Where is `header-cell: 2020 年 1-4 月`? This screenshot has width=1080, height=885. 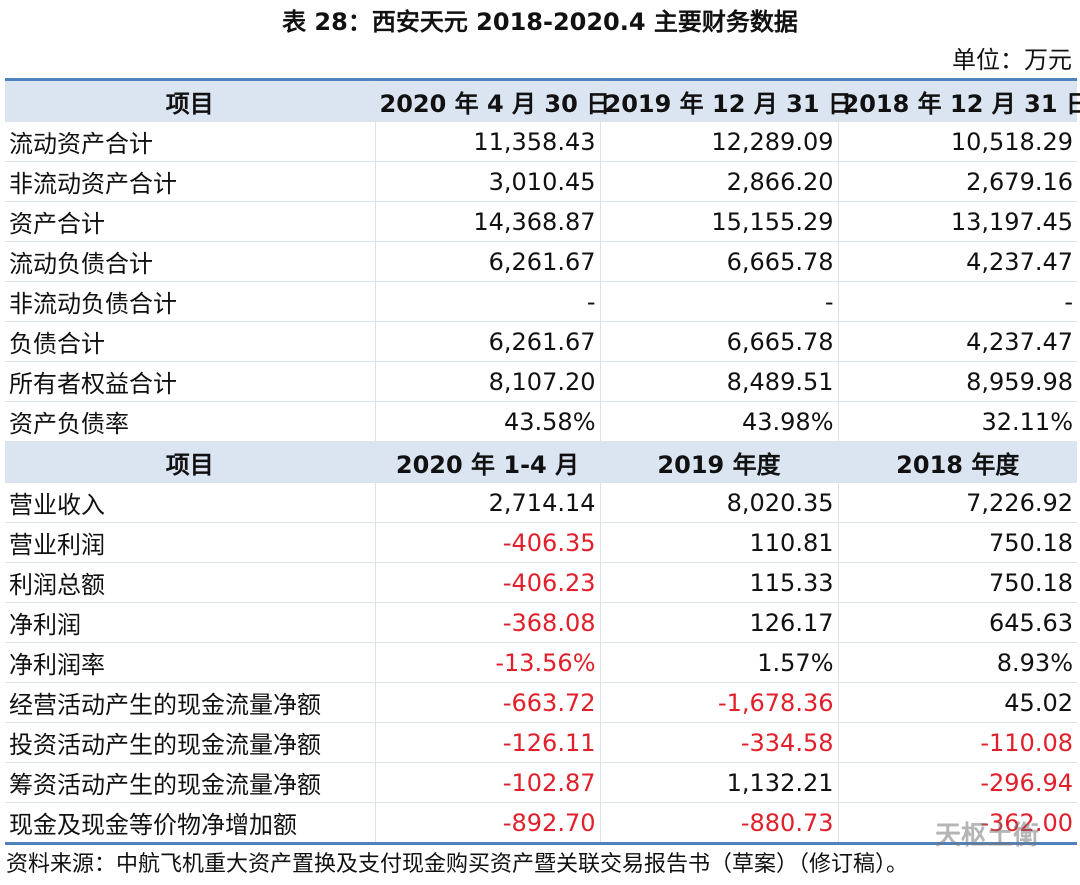
header-cell: 2020 年 1-4 月 is located at coordinates (488, 462).